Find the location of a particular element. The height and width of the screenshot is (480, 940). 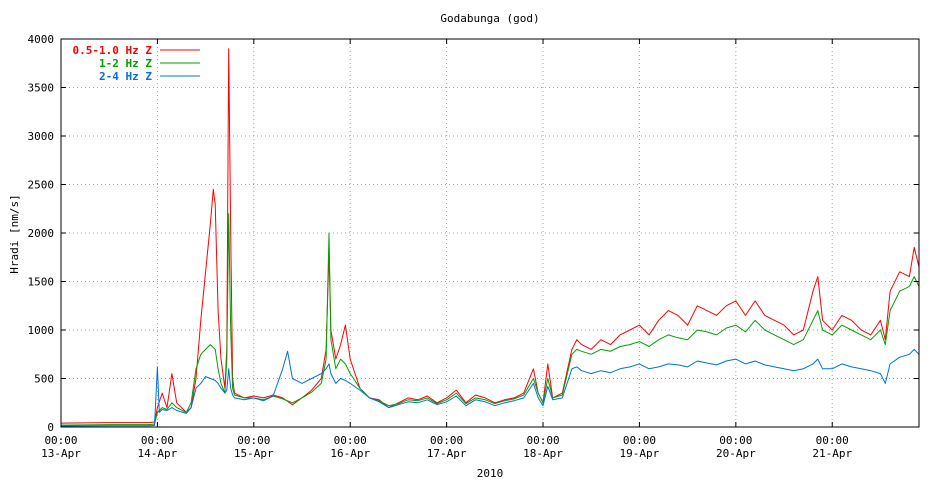

x-tick-date: 15-Apr is located at coordinates (254, 453).